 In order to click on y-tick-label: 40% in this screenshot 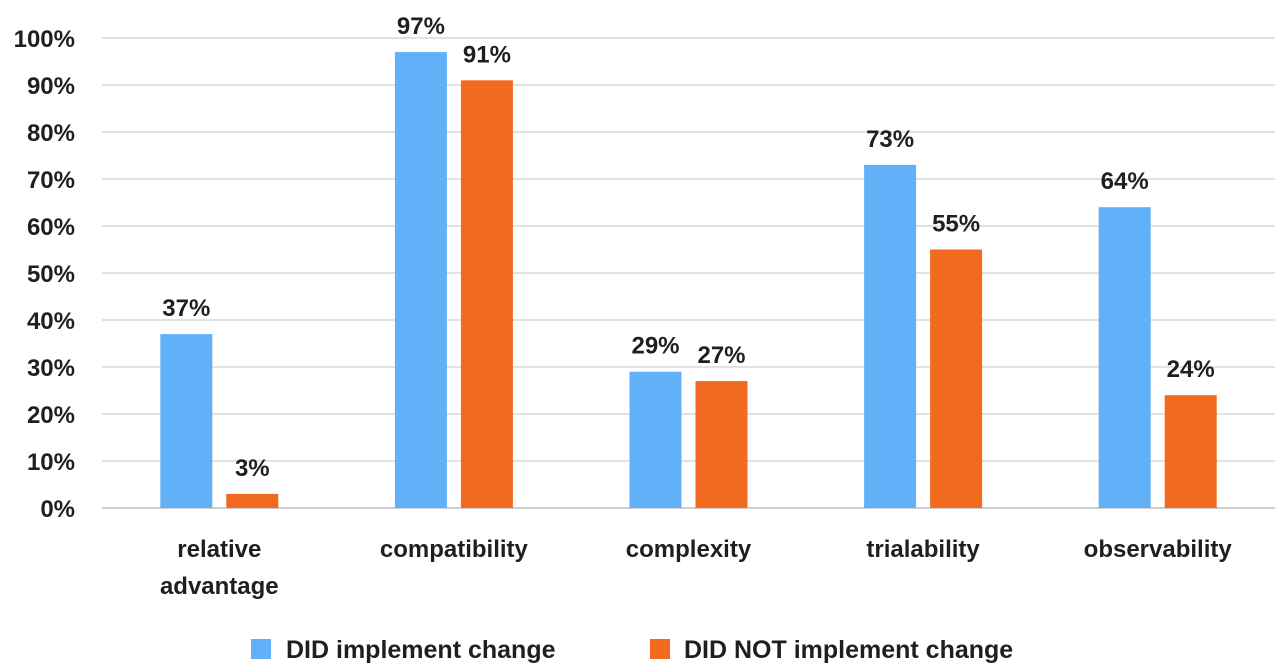, I will do `click(51, 321)`.